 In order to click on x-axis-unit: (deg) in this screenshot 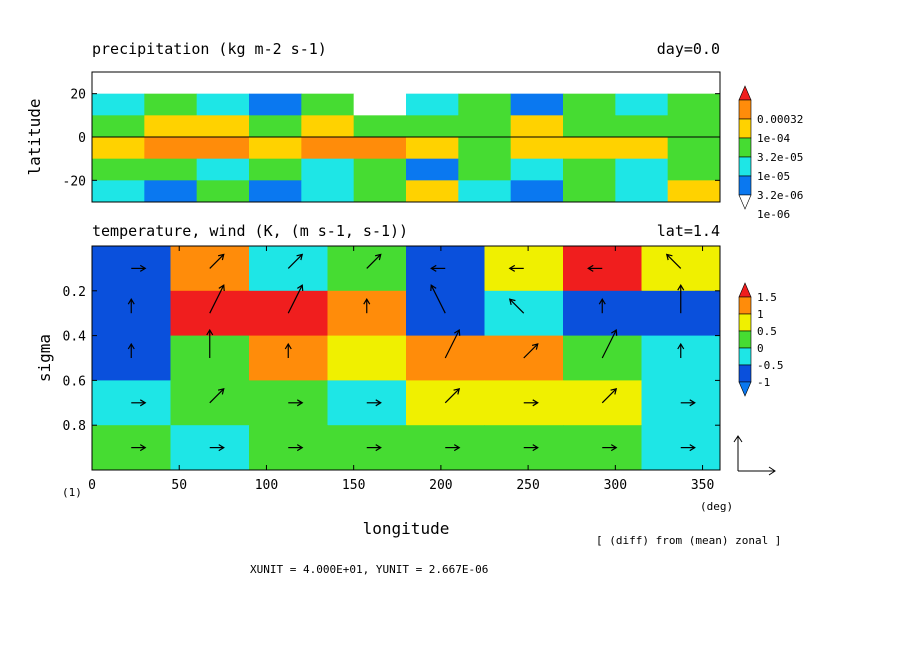, I will do `click(716, 506)`.